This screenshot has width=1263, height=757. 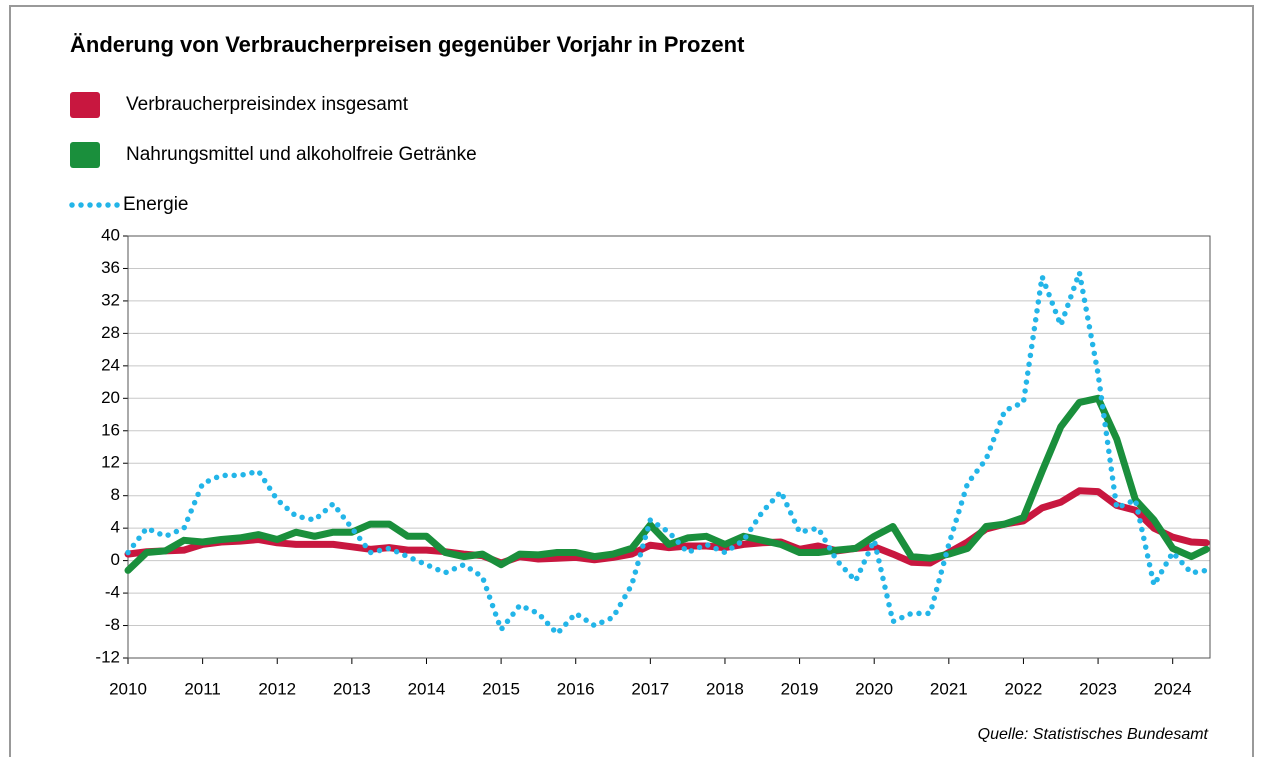 I want to click on legend-label: Verbraucherpreisindex insgesamt, so click(x=267, y=104).